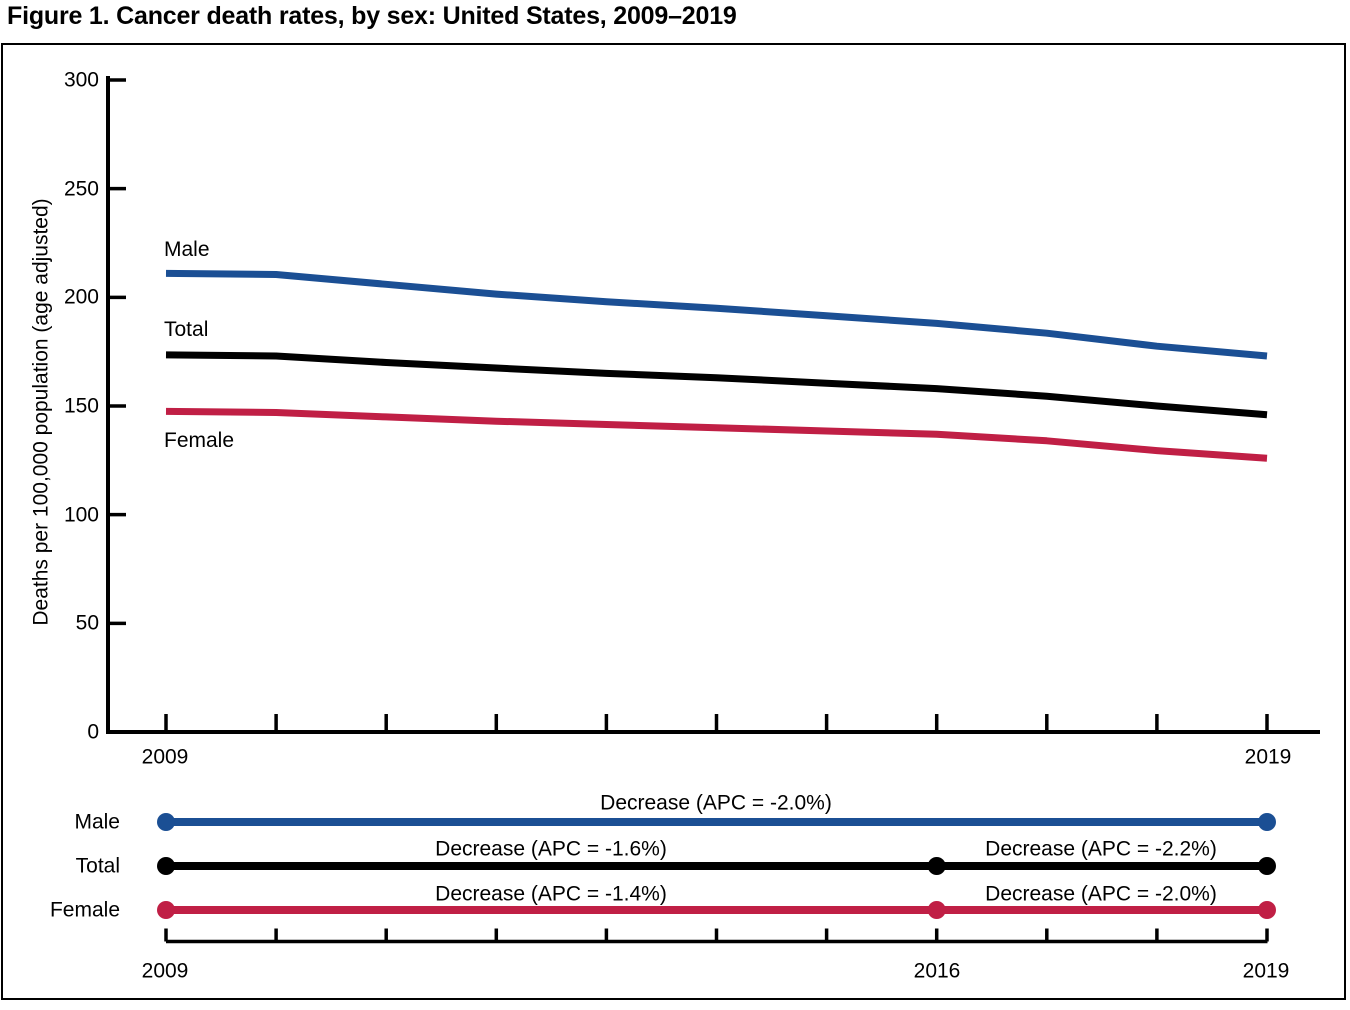 The width and height of the screenshot is (1350, 1010). Describe the element at coordinates (84, 910) in the screenshot. I see `apc-row-label-female: Female` at that location.